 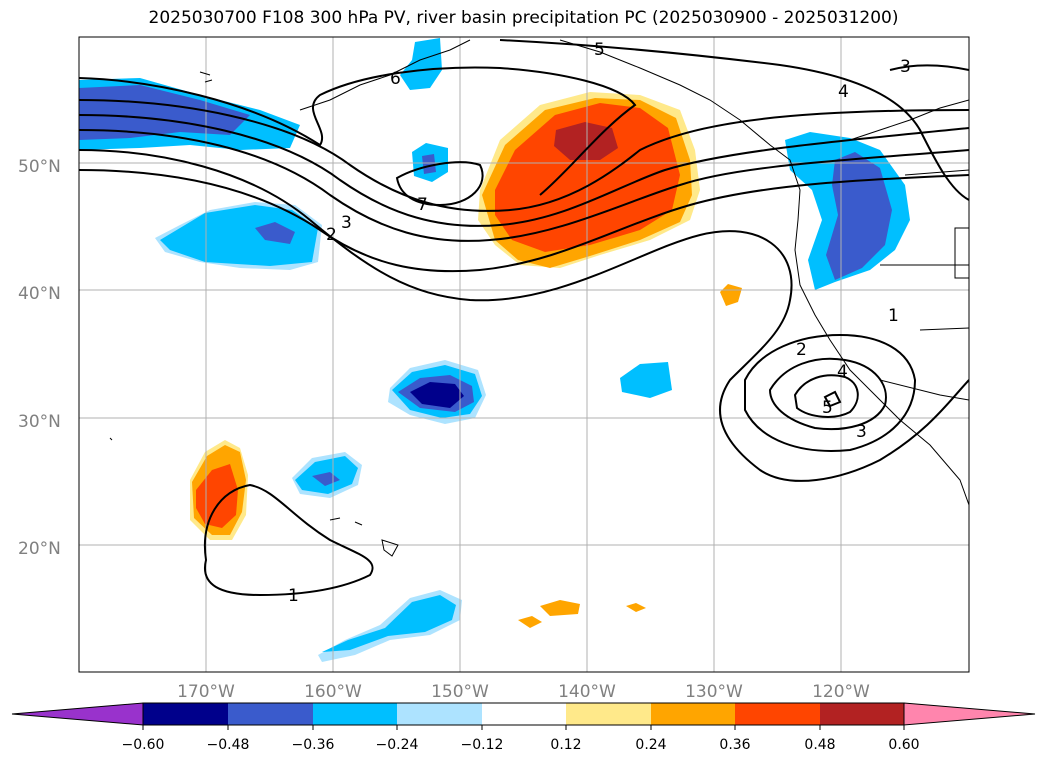 What do you see at coordinates (969, 714) in the screenshot?
I see `colorbar-extend-high` at bounding box center [969, 714].